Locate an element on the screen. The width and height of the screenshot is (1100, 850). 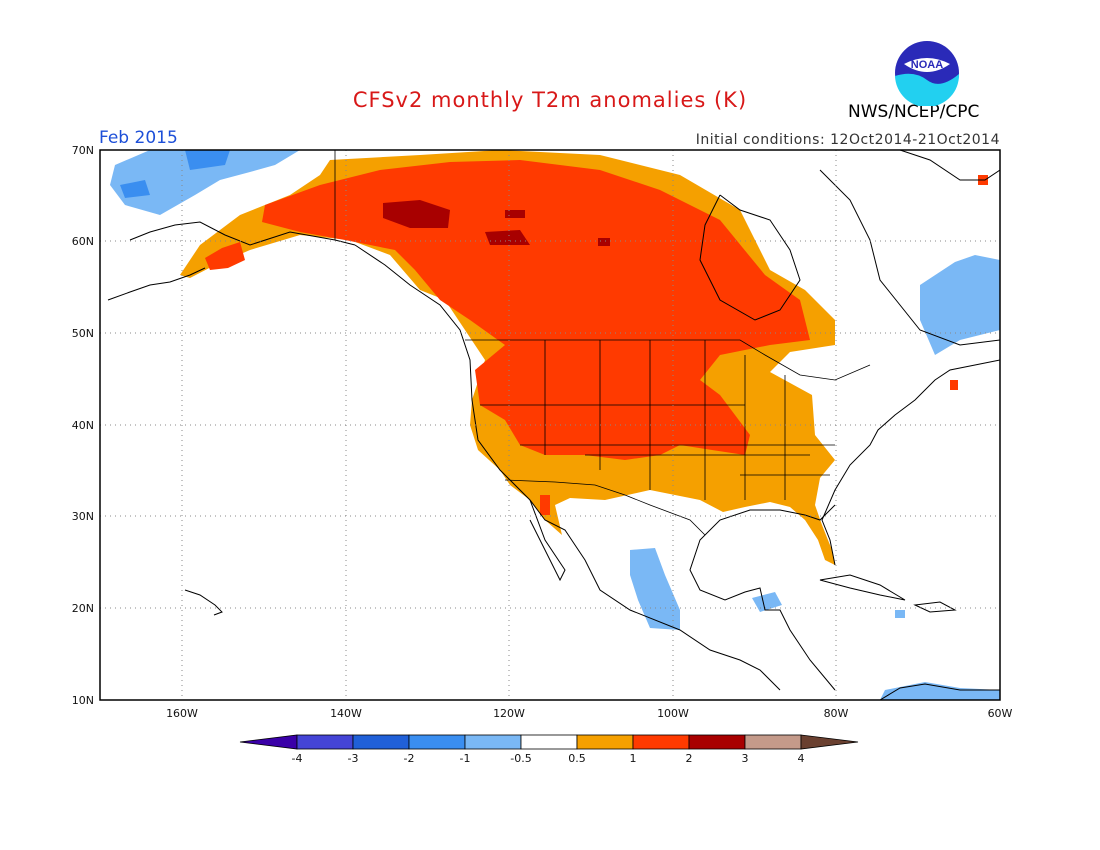
colorbar-tick-label: 0.5 is located at coordinates (577, 758).